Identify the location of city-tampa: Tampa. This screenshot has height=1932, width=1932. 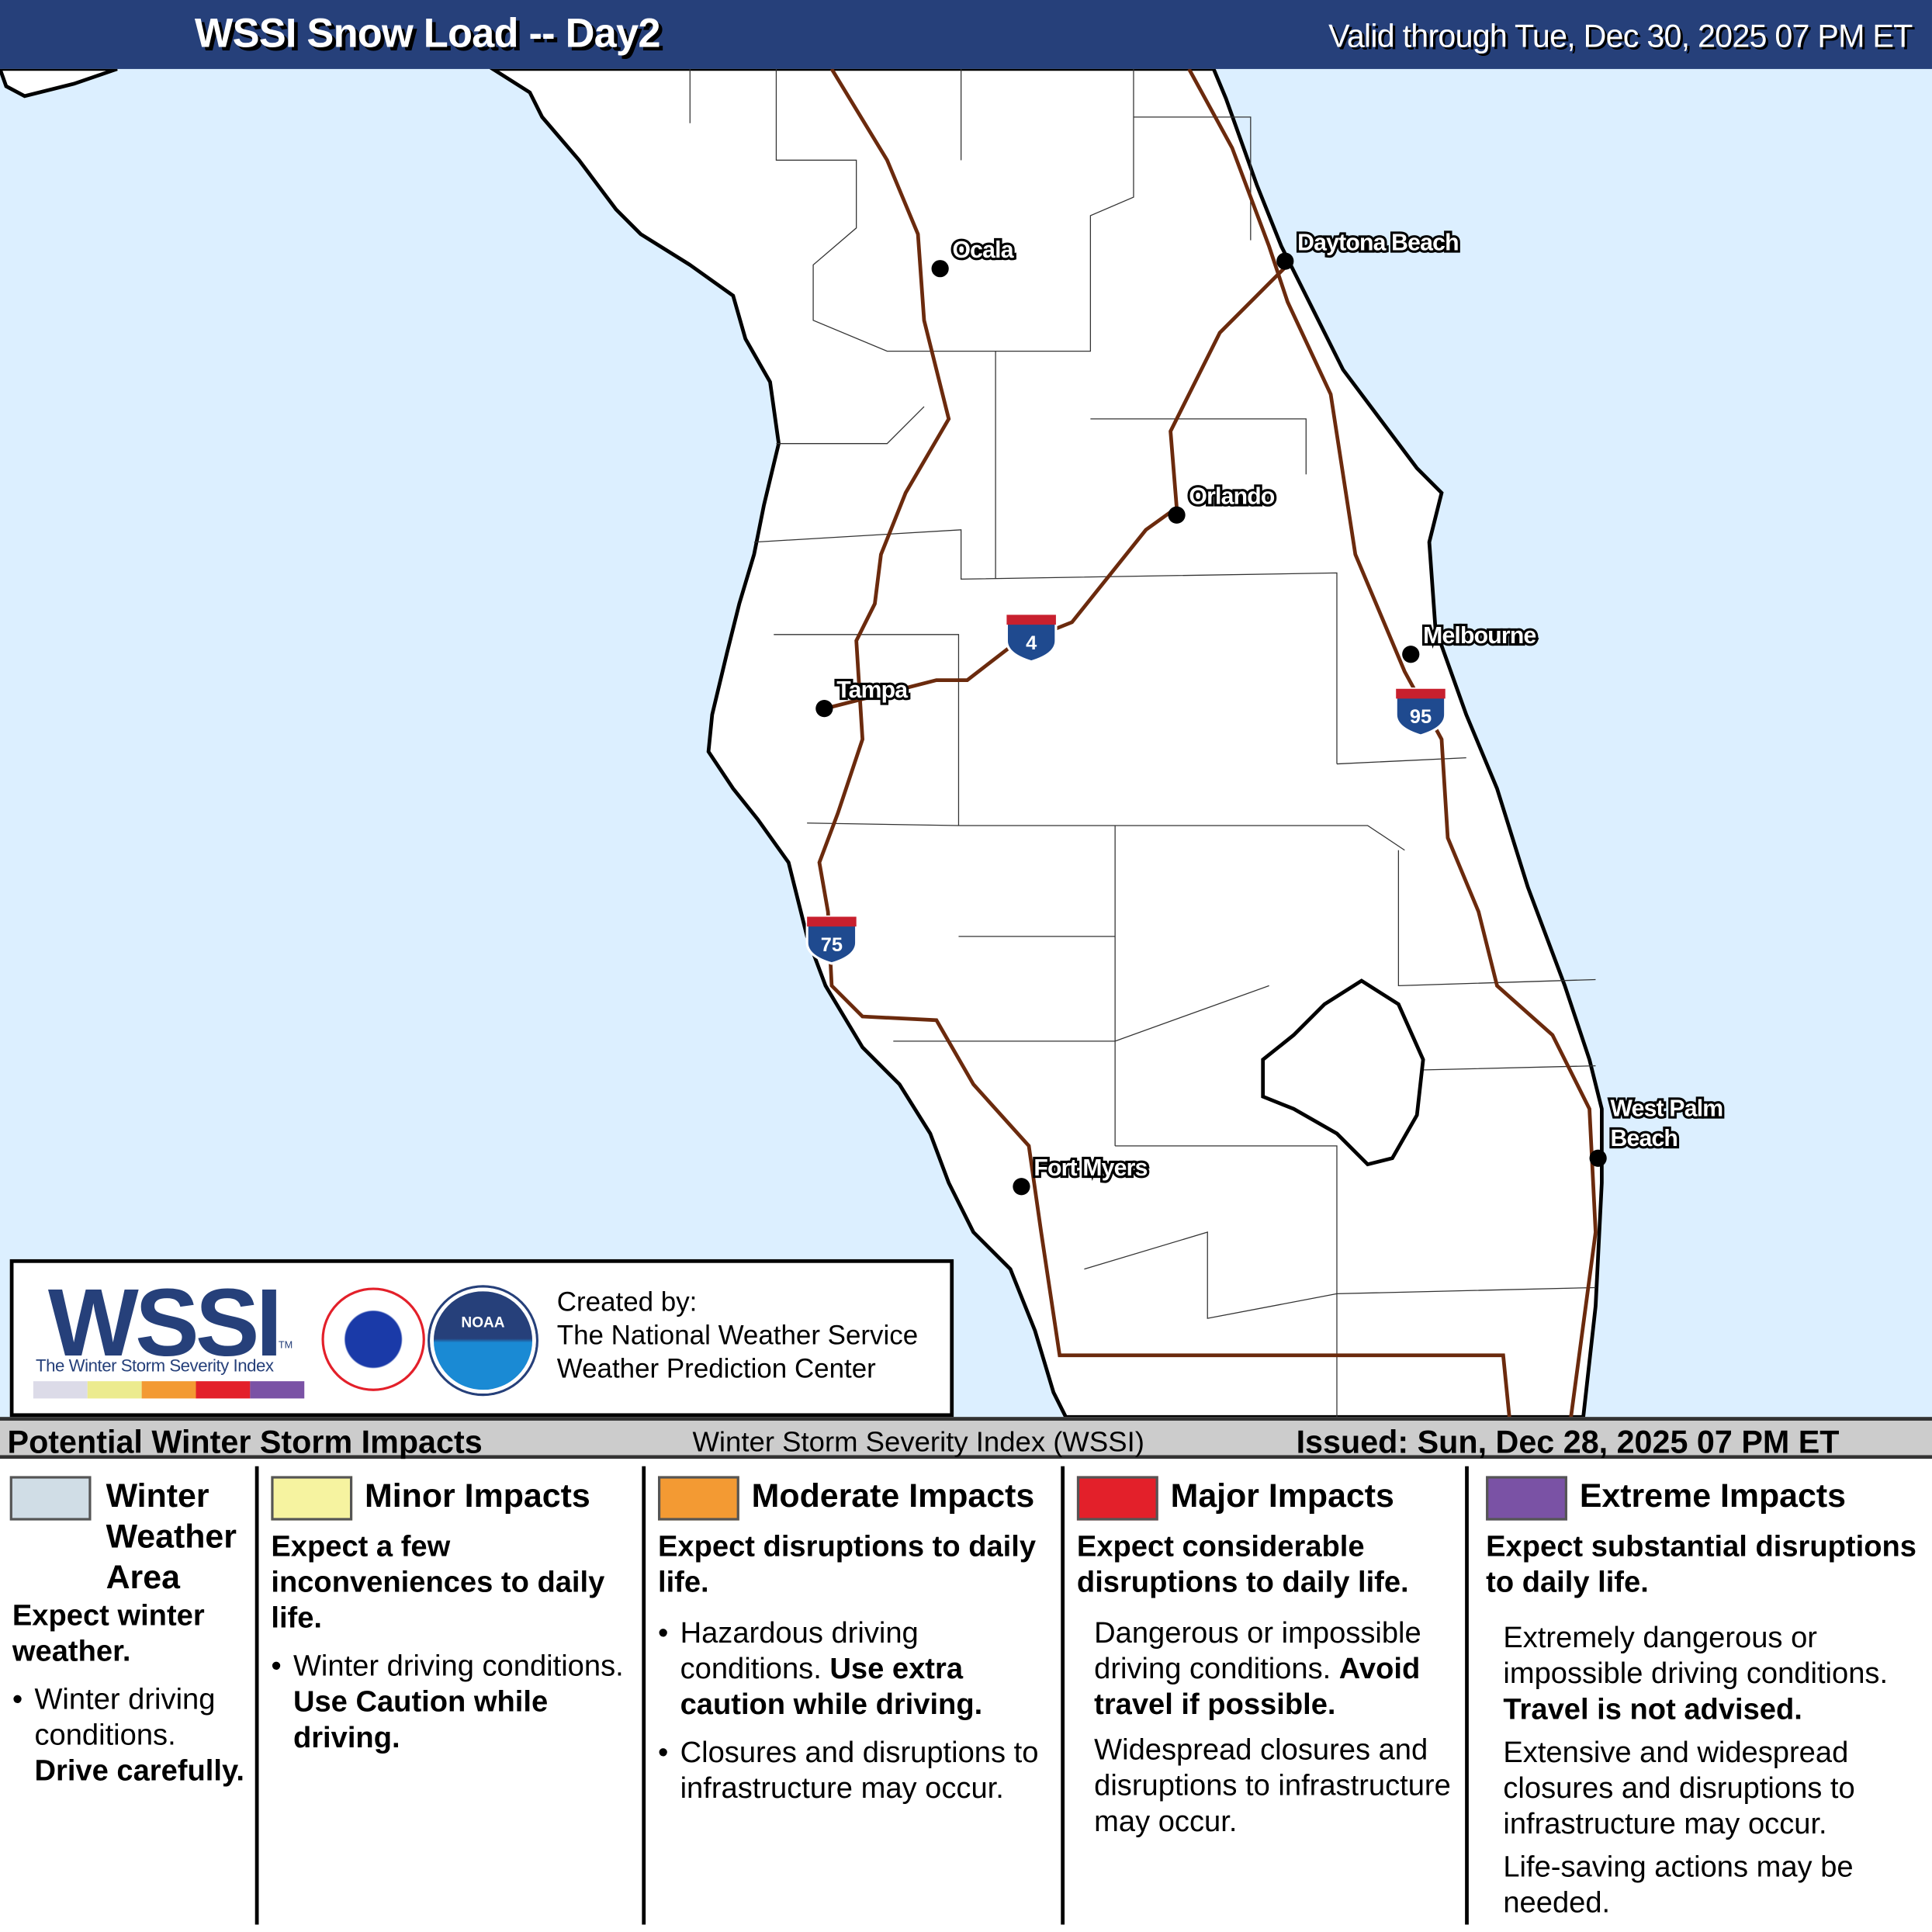
(872, 690).